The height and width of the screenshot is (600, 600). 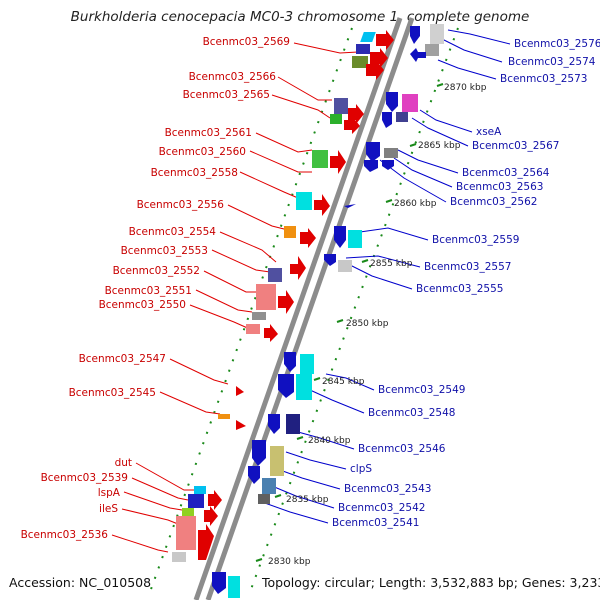 I want to click on gene-label-left: Bcenmc03_2556, so click(x=181, y=205).